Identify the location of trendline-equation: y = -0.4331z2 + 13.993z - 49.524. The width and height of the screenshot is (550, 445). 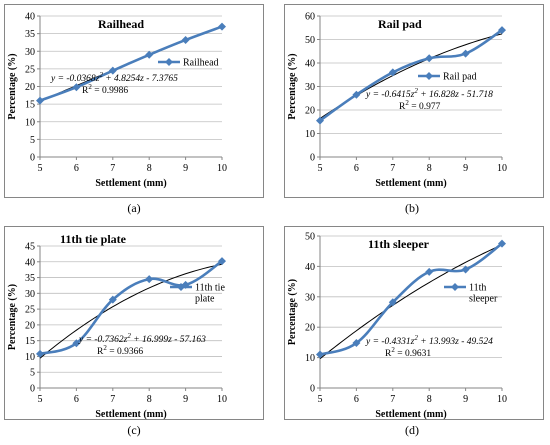
(429, 340).